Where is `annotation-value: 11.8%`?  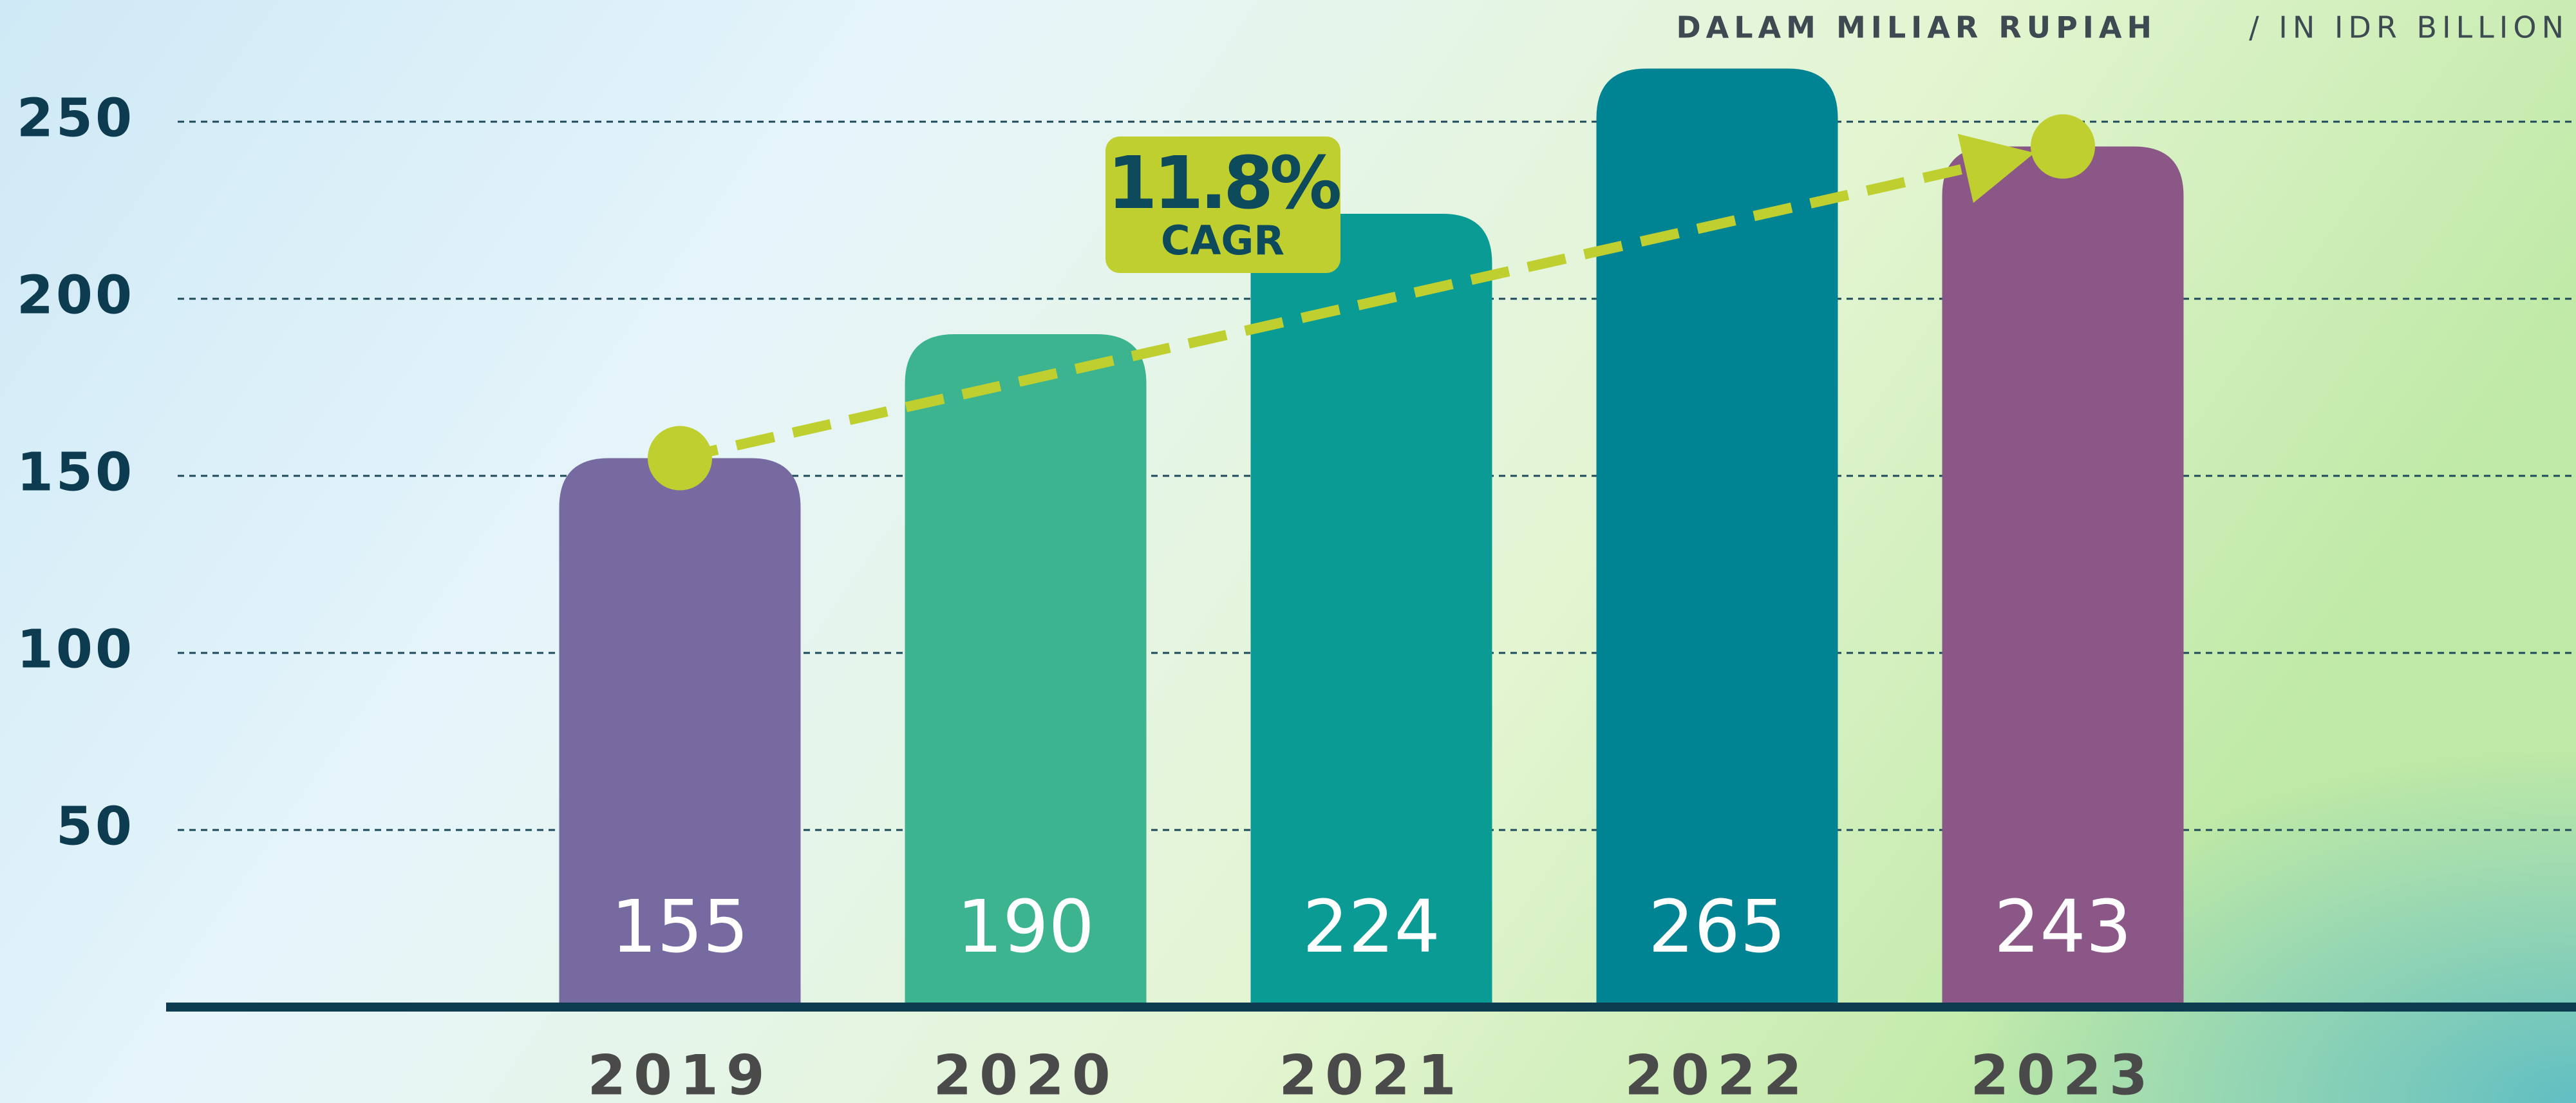 annotation-value: 11.8% is located at coordinates (1223, 184).